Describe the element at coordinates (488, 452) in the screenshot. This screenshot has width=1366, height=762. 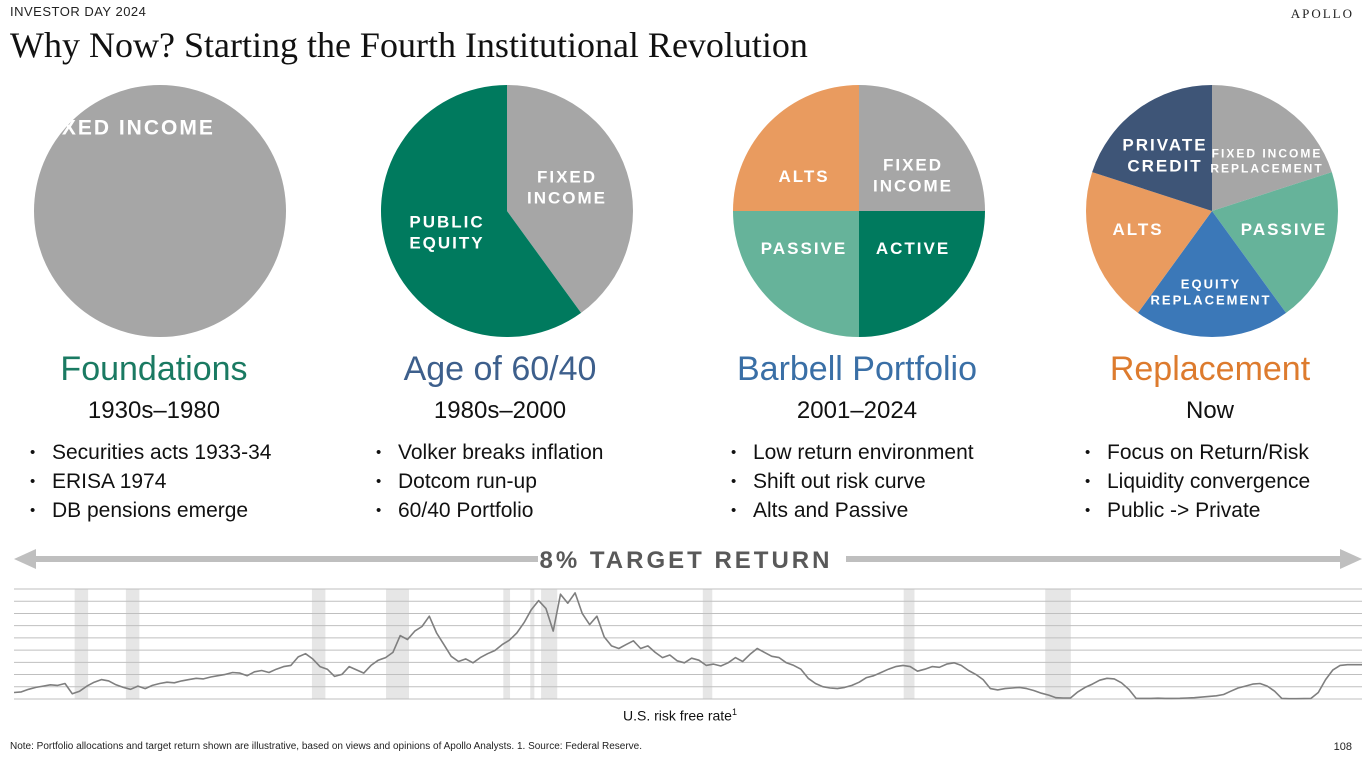
I see `list-item: Volker breaks inflation` at that location.